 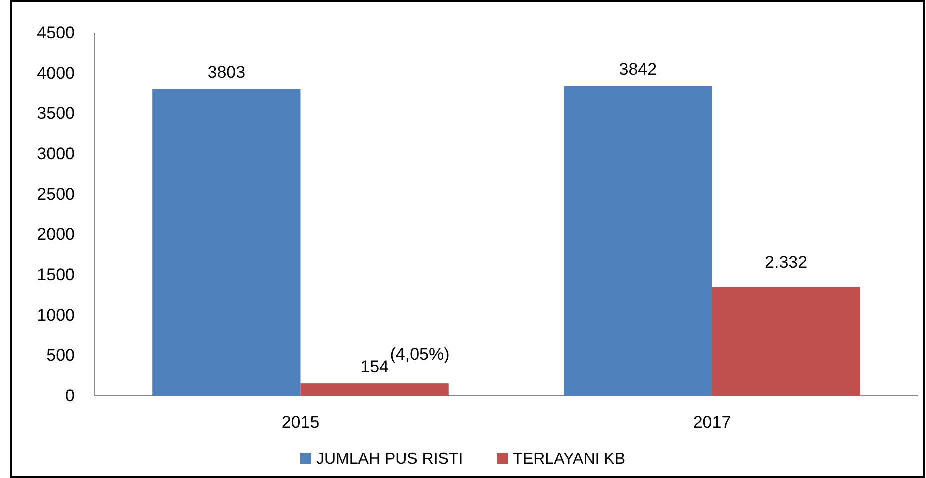 What do you see at coordinates (420, 354) in the screenshot?
I see `annotation: (4,05%)` at bounding box center [420, 354].